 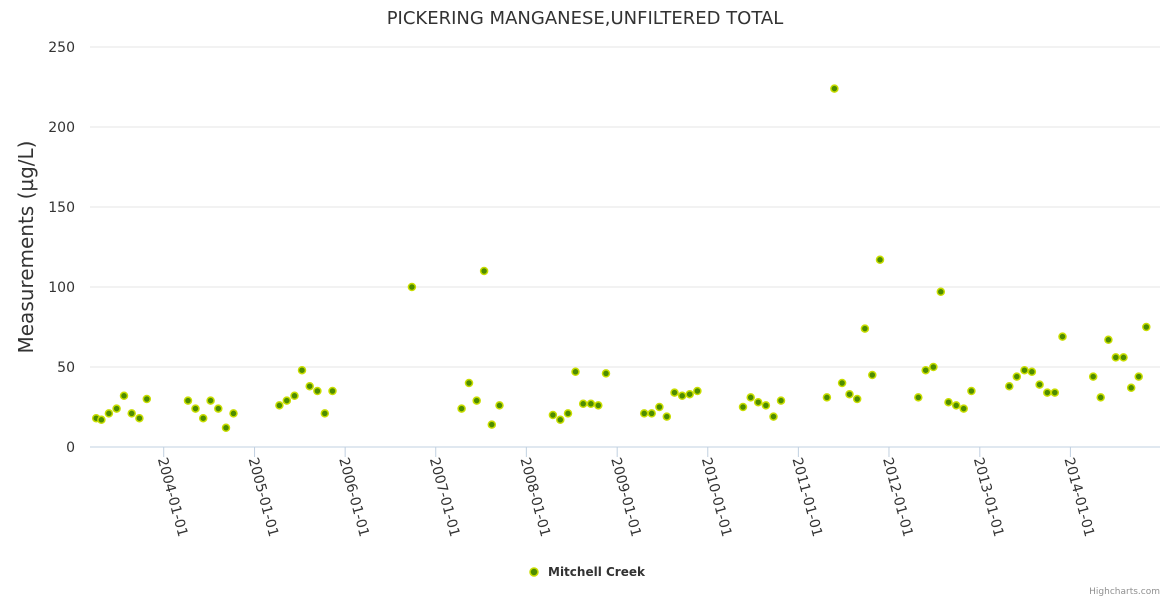 I want to click on y-tick-label: 0, so click(x=70, y=448).